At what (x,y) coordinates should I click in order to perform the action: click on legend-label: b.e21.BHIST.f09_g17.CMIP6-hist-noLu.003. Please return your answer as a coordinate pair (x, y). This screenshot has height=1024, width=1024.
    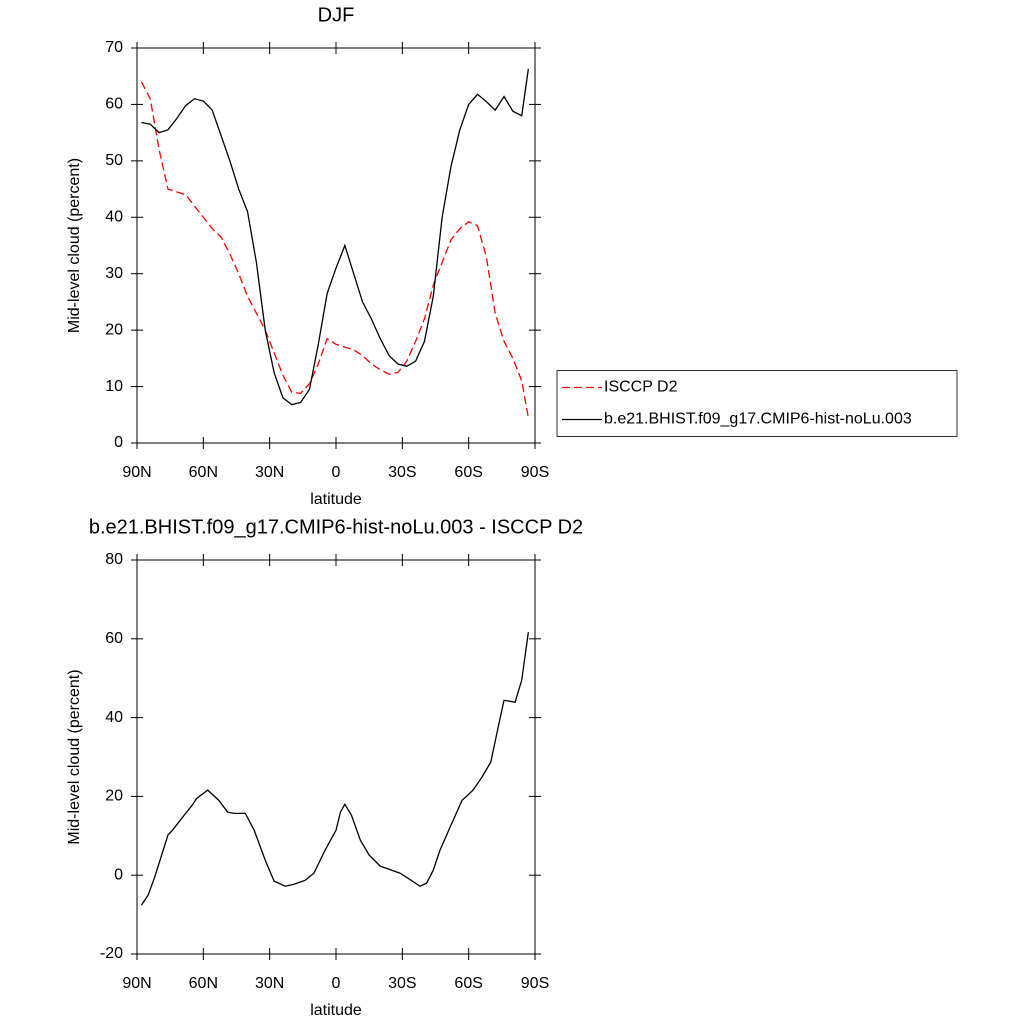
    Looking at the image, I should click on (758, 419).